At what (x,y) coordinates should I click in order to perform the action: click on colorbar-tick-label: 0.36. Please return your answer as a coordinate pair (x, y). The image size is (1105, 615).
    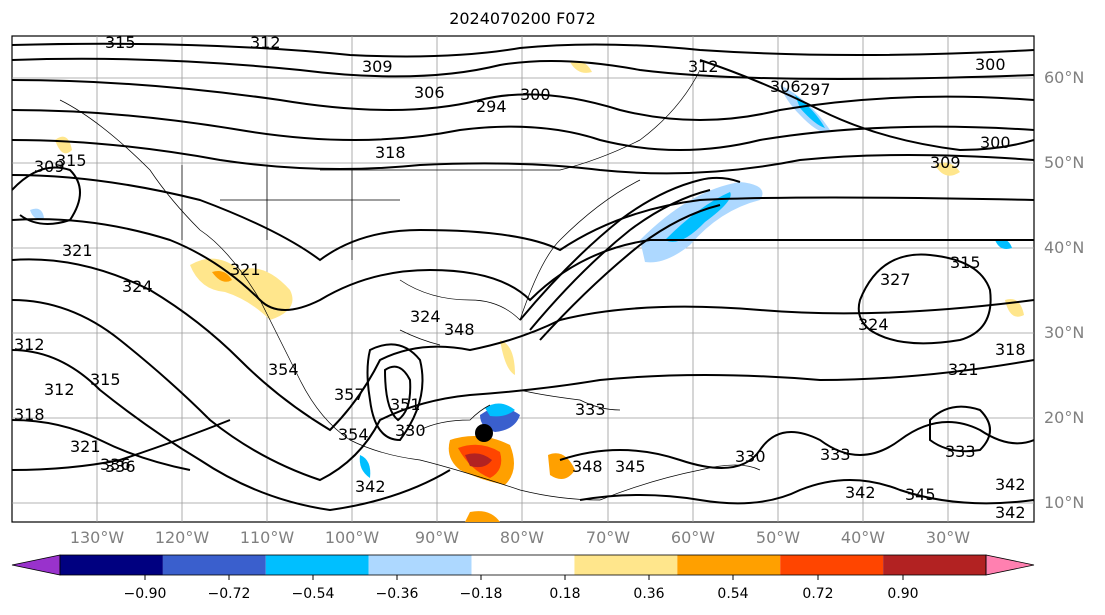
    Looking at the image, I should click on (649, 594).